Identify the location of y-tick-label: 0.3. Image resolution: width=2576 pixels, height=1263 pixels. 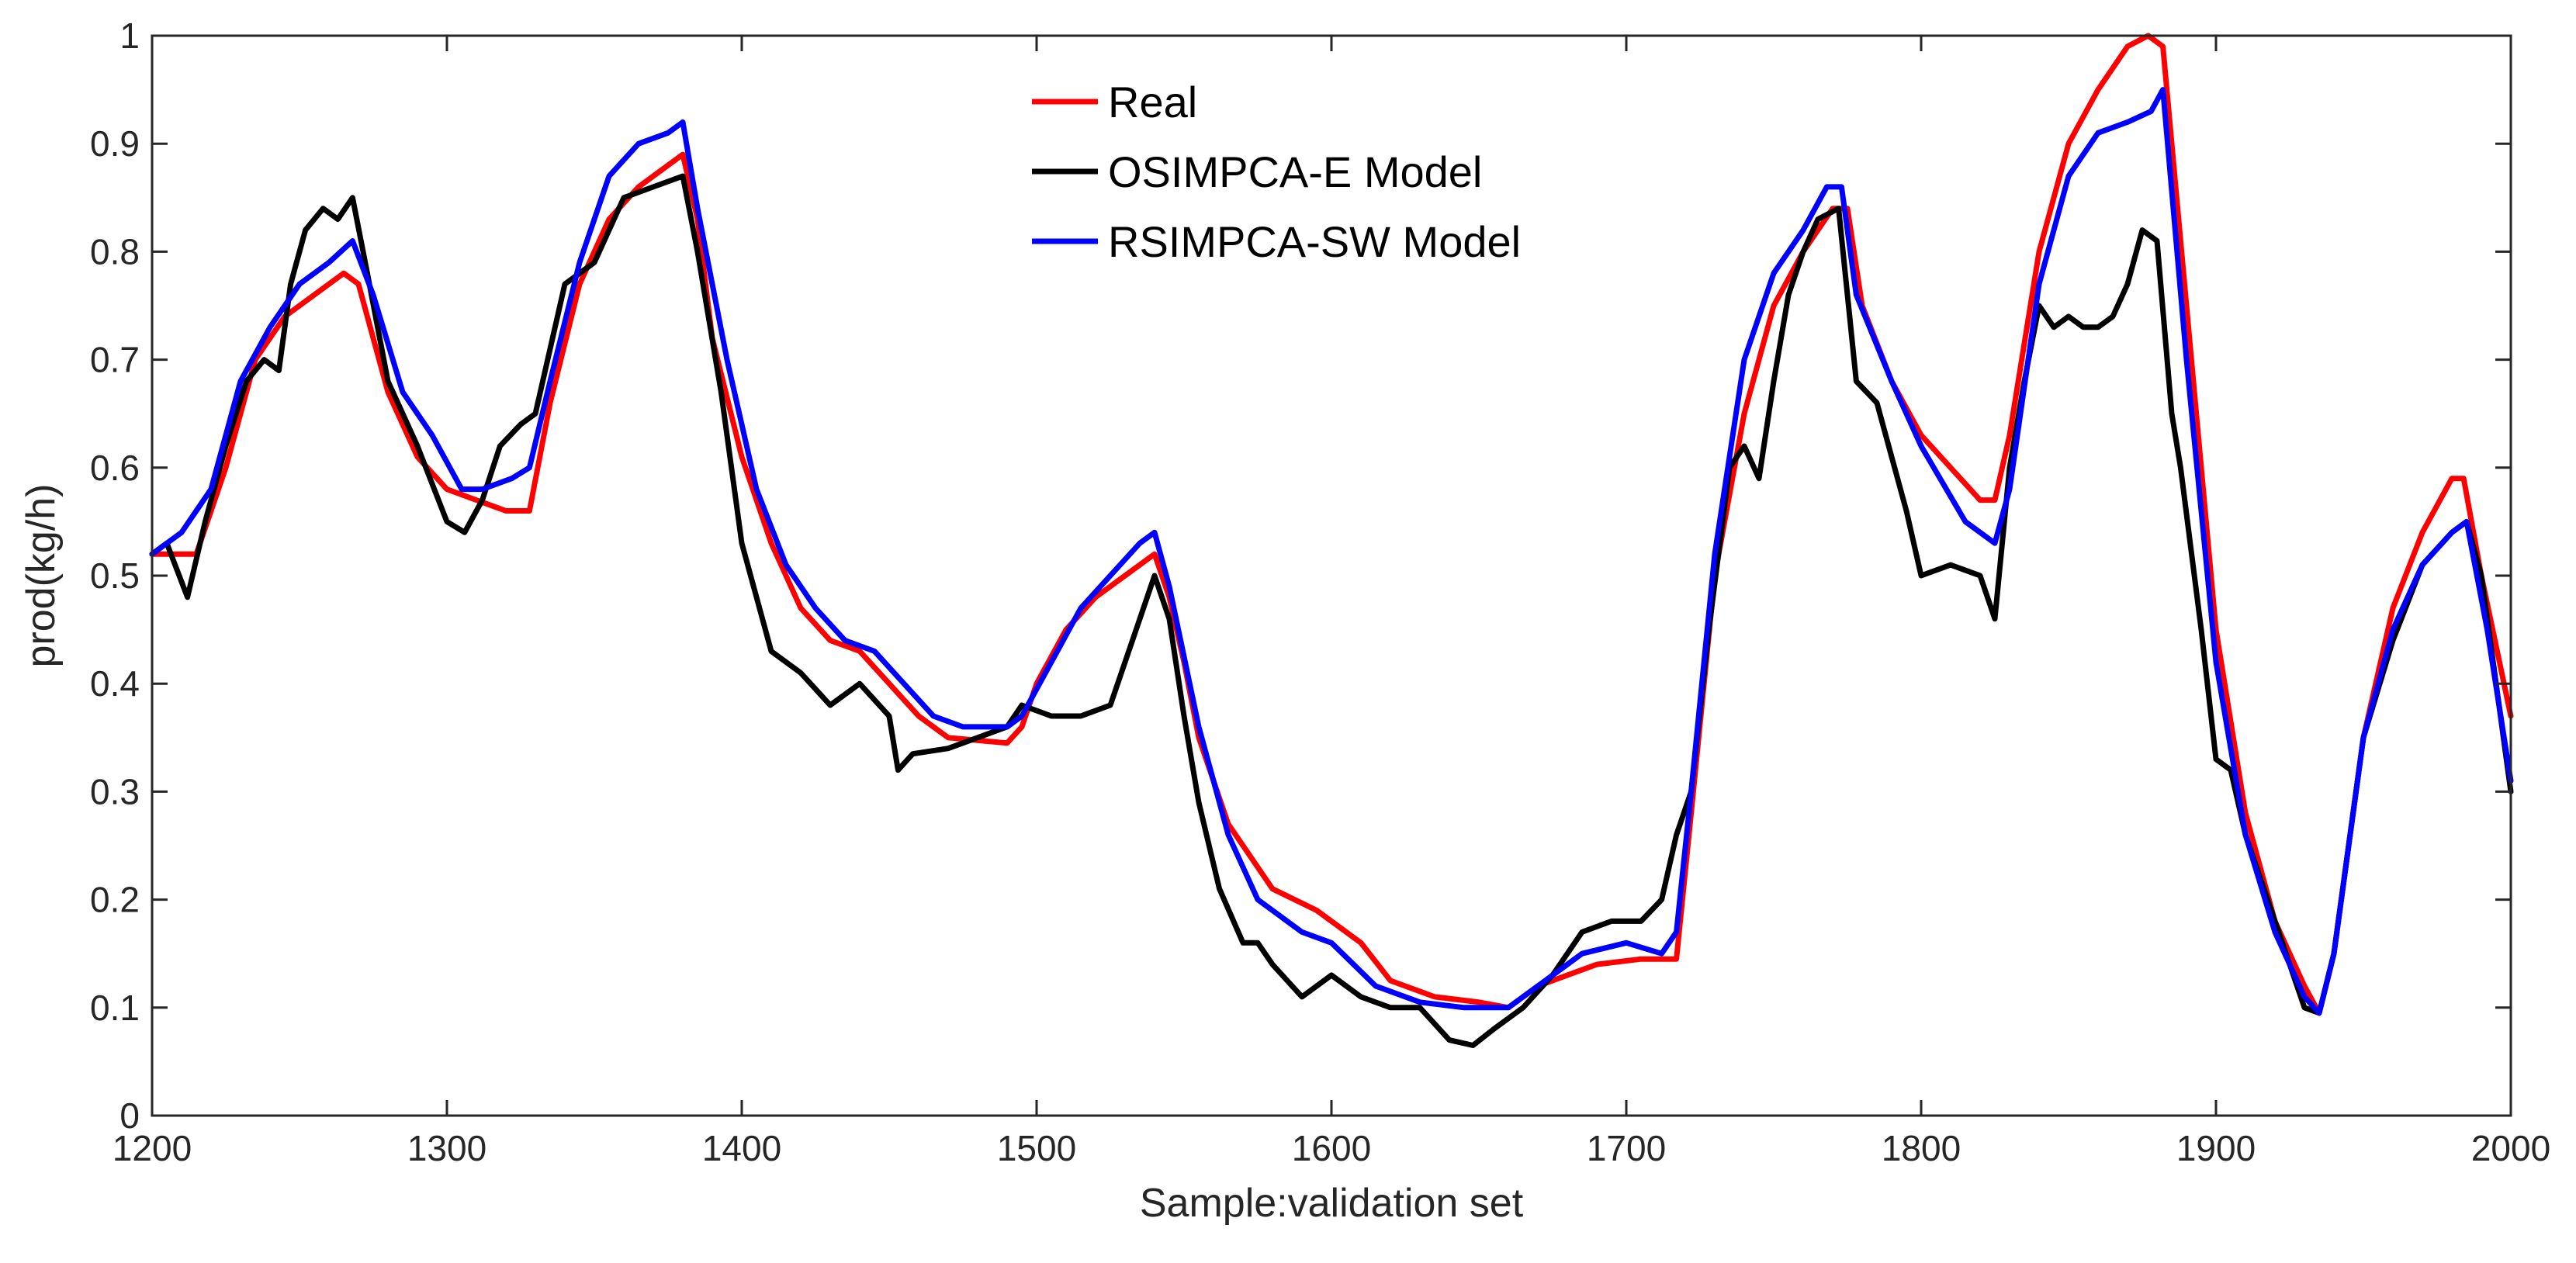
(115, 791).